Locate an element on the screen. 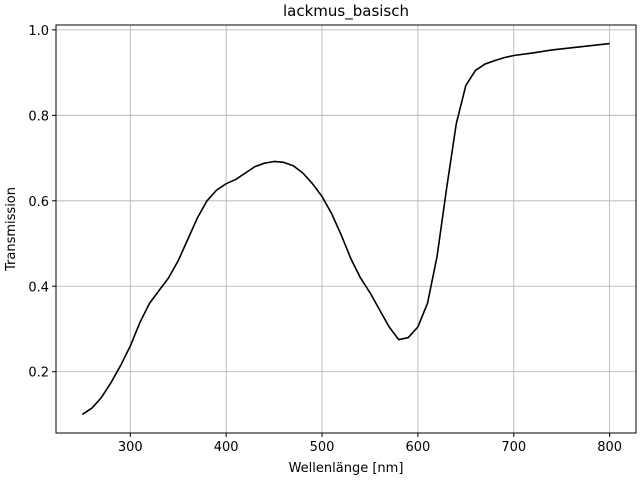 The image size is (640, 480). y-tick-label: 0.4 is located at coordinates (38, 287).